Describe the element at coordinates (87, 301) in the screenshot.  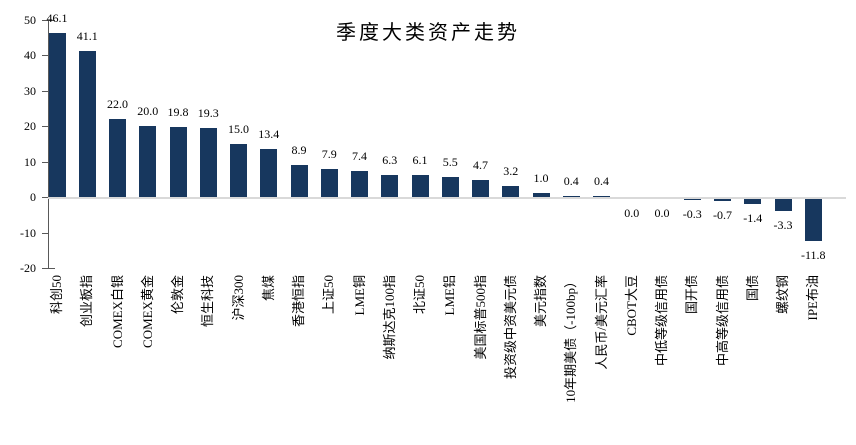
I see `category-label-text: 创业板指` at that location.